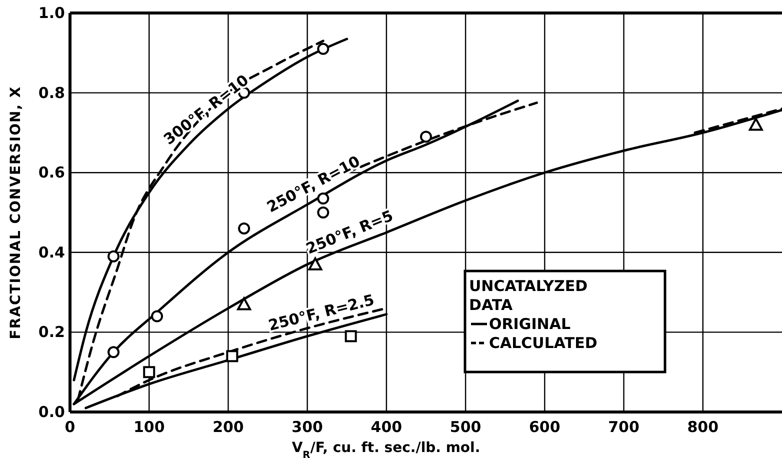 The width and height of the screenshot is (782, 458). What do you see at coordinates (528, 295) in the screenshot?
I see `legend-title: UNCATALYZED DATA` at bounding box center [528, 295].